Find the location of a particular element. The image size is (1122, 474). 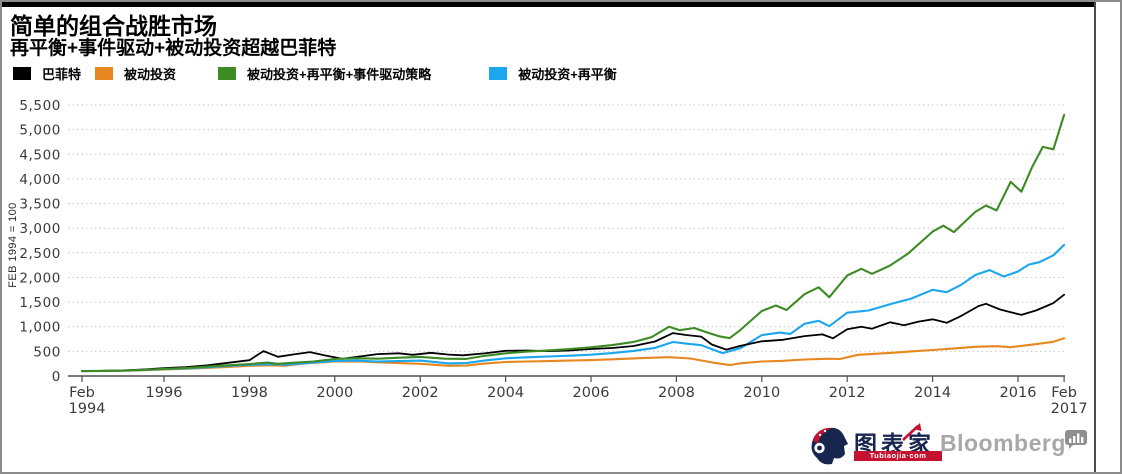

y-tick-label: 2,500 is located at coordinates (40, 254).